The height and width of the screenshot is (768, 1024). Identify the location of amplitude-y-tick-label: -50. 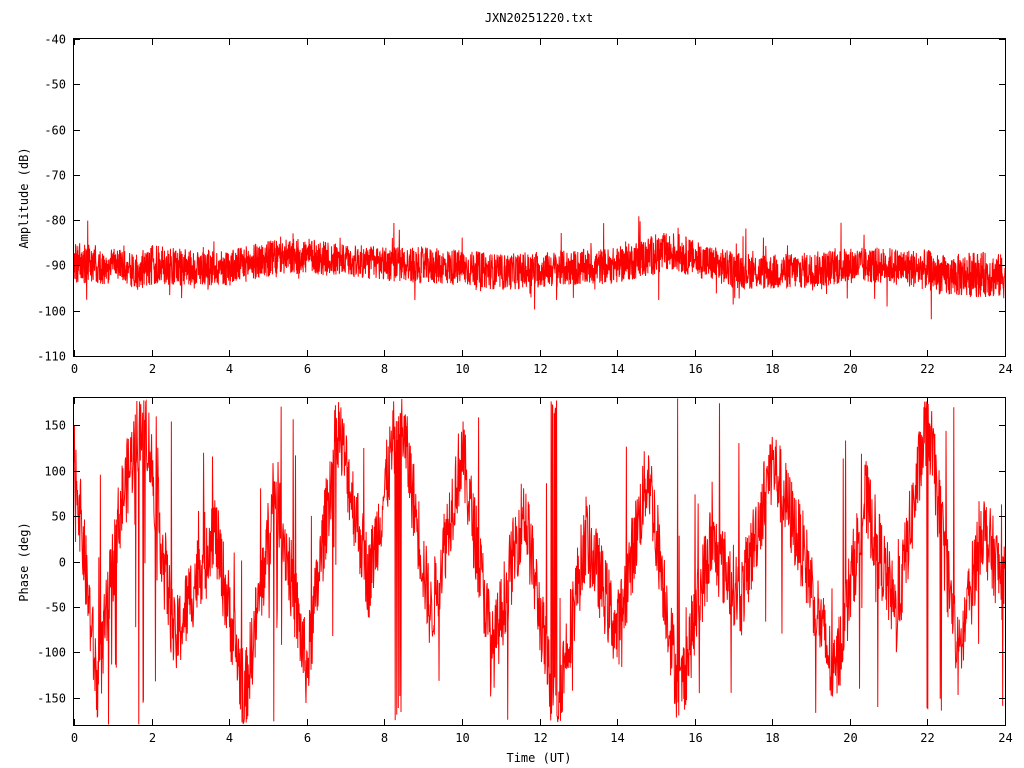
(55, 85).